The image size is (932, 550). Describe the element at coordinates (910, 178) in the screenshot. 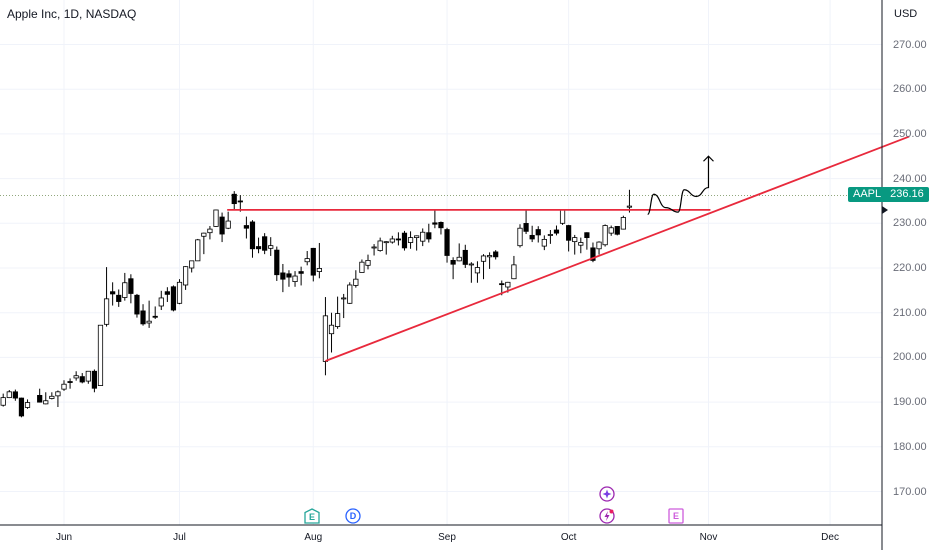

I see `price-tick-label: 240.00` at that location.